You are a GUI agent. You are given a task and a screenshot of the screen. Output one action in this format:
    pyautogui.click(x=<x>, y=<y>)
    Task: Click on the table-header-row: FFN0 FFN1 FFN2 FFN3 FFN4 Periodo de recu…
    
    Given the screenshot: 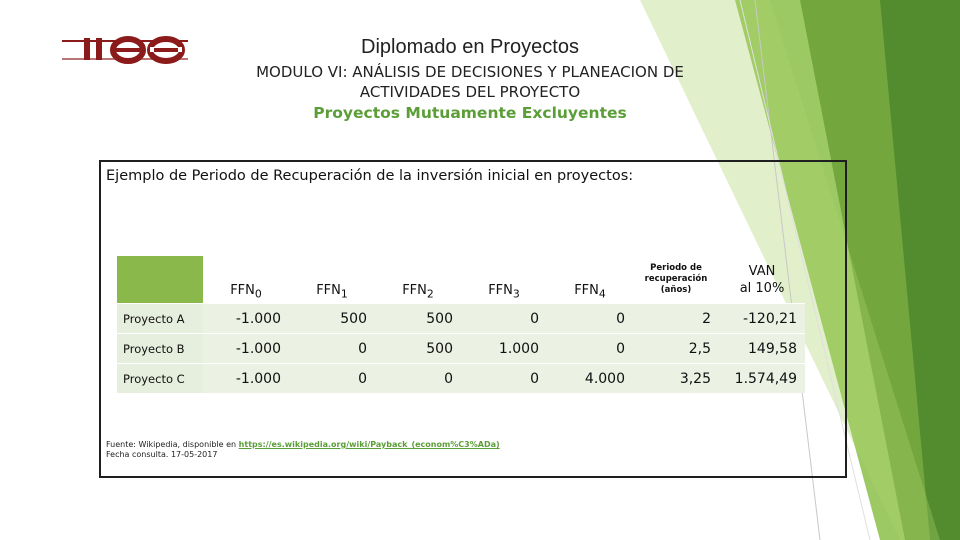 What is the action you would take?
    pyautogui.click(x=461, y=280)
    